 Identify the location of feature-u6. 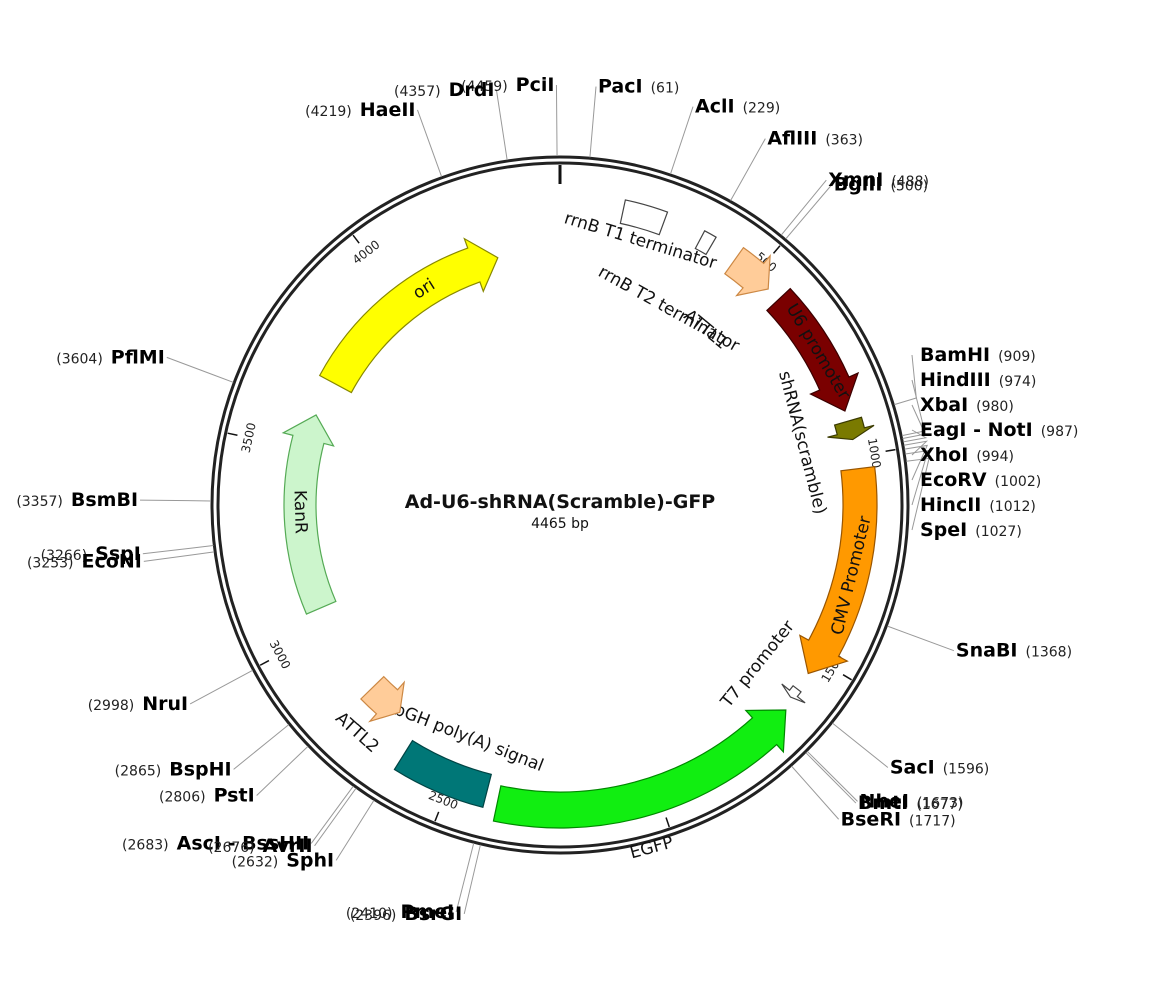
(813, 349).